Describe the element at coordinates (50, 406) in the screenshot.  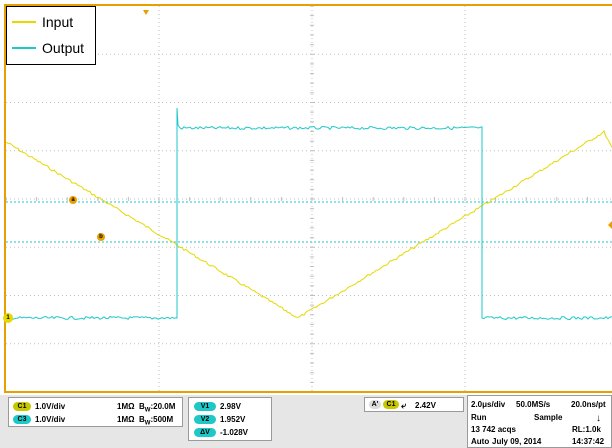
I see `channel-1-scale: 1.0V/div` at that location.